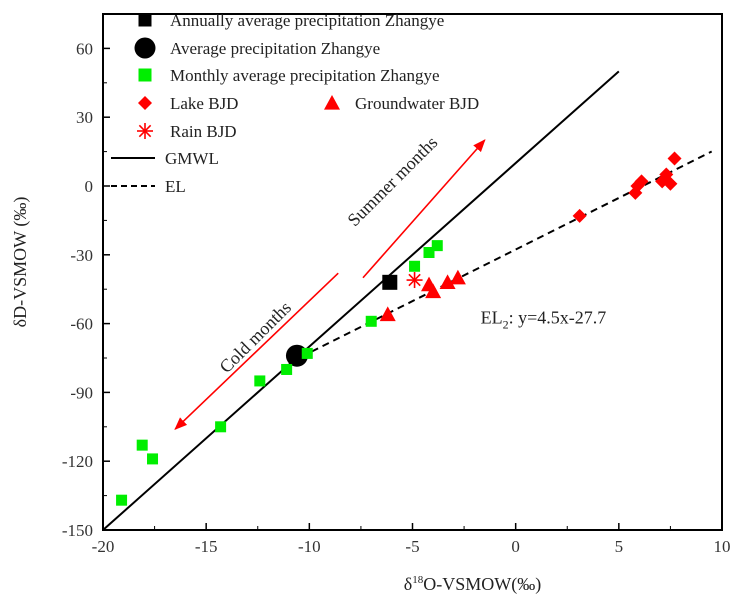  Describe the element at coordinates (722, 546) in the screenshot. I see `x-tick-label: 10` at that location.